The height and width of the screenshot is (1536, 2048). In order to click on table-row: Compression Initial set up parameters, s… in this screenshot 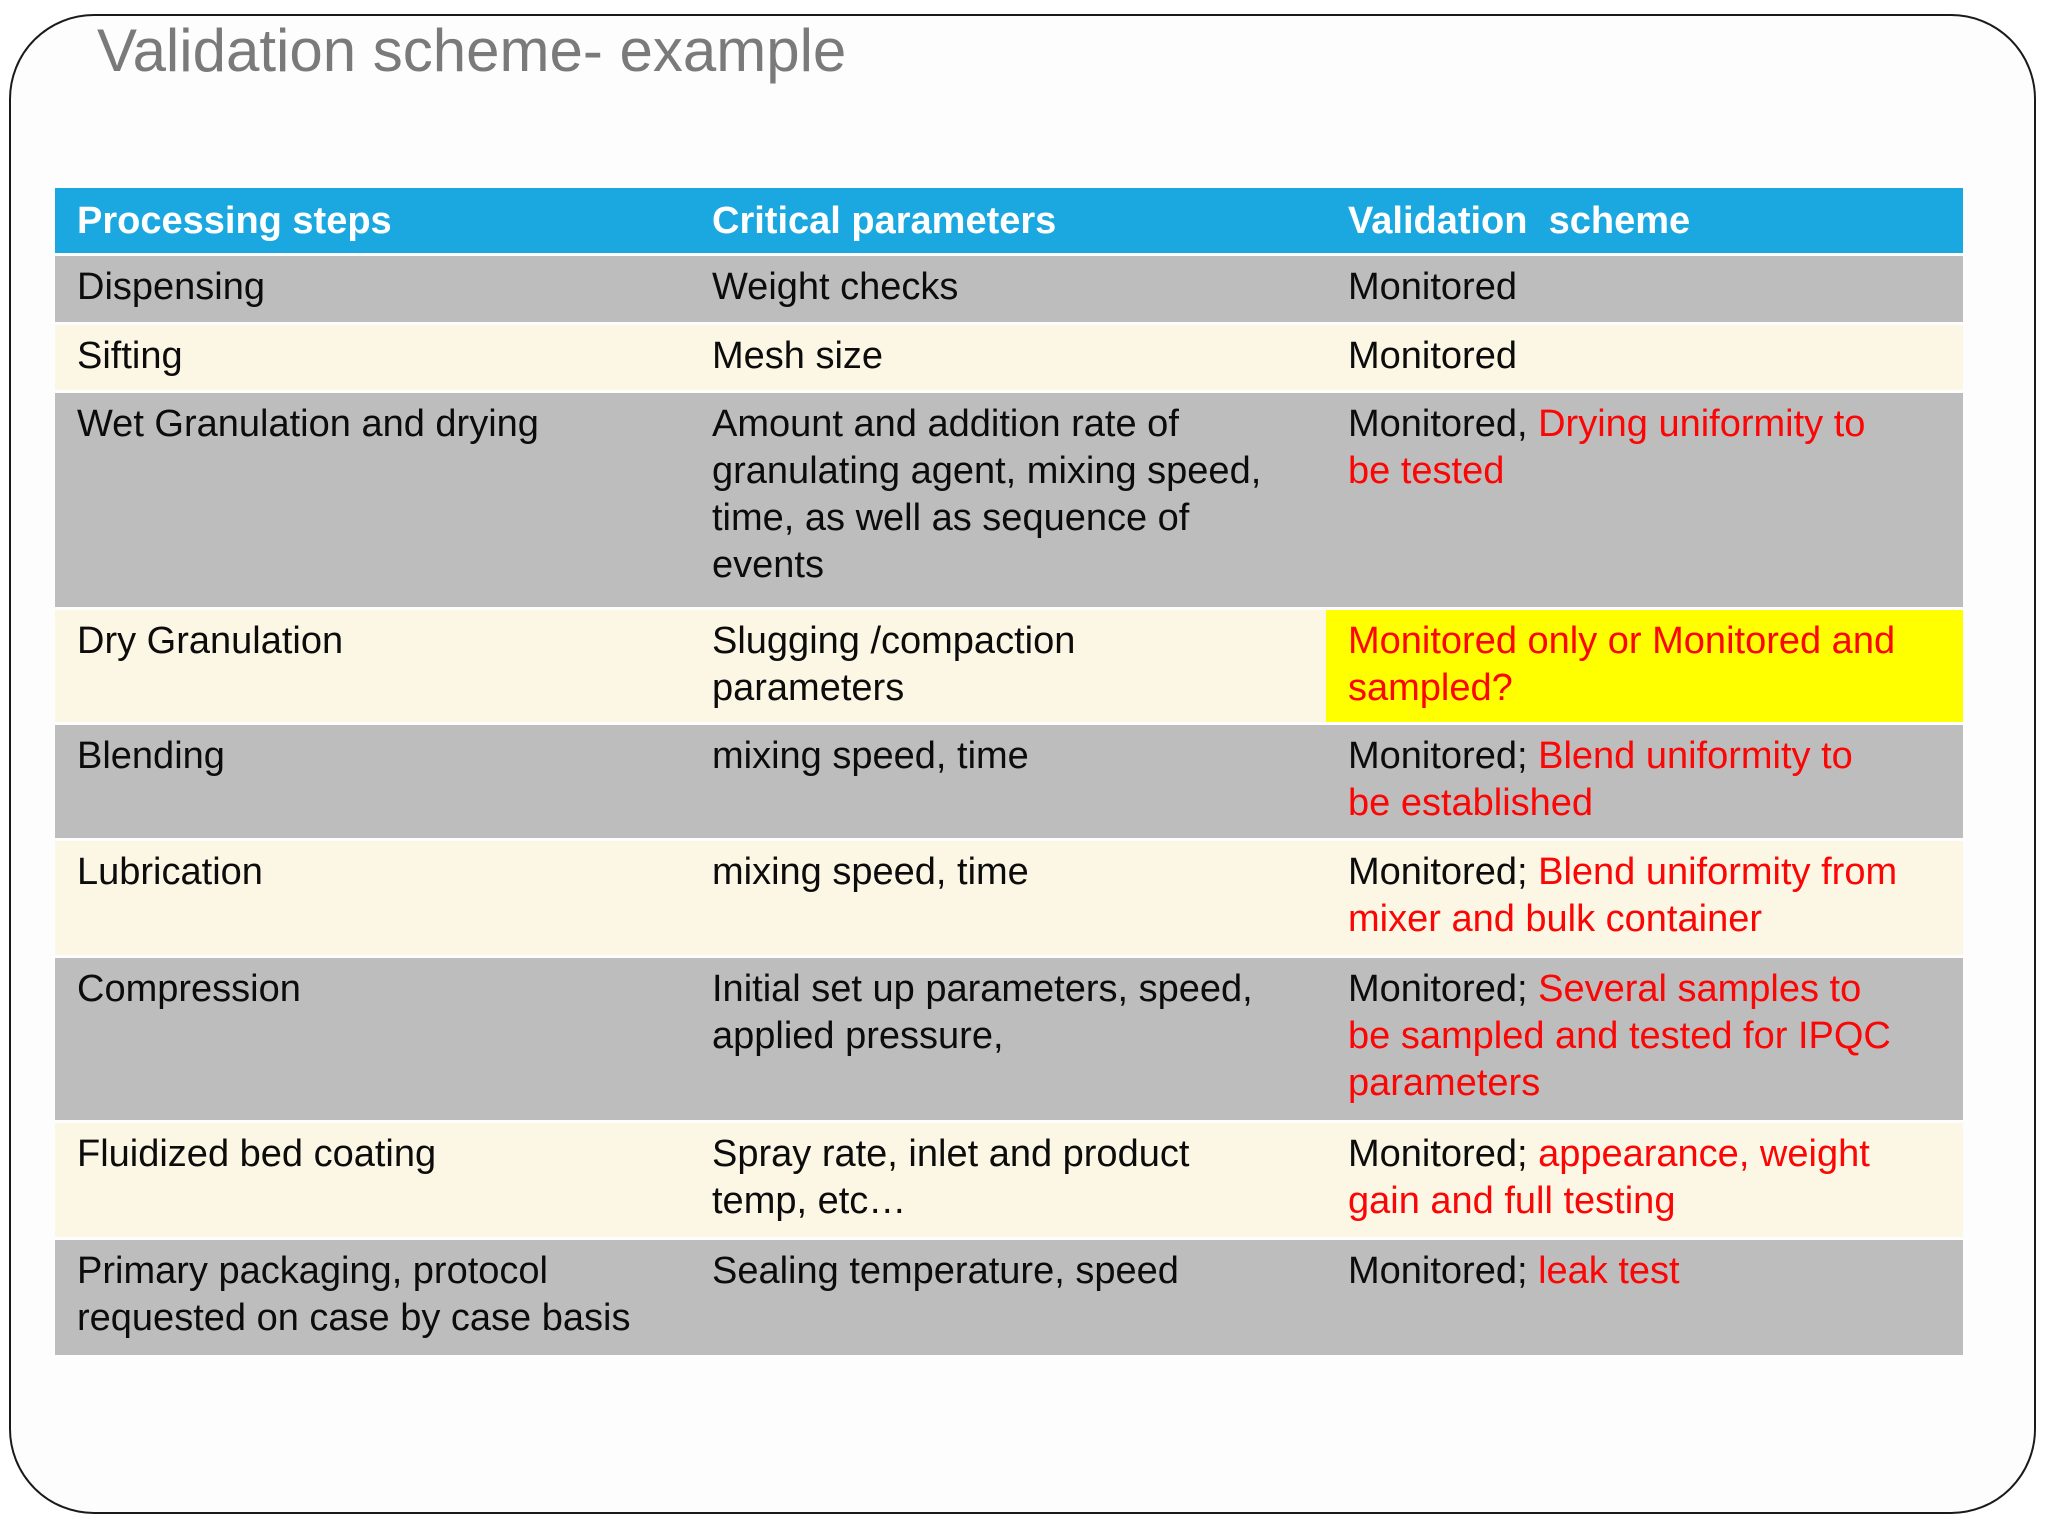, I will do `click(1009, 1039)`.